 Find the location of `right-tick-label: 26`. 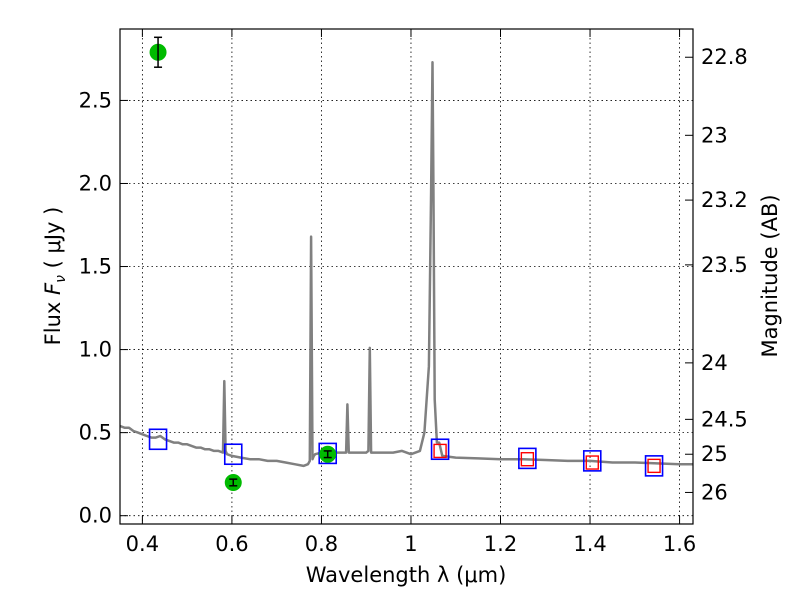

right-tick-label: 26 is located at coordinates (714, 492).